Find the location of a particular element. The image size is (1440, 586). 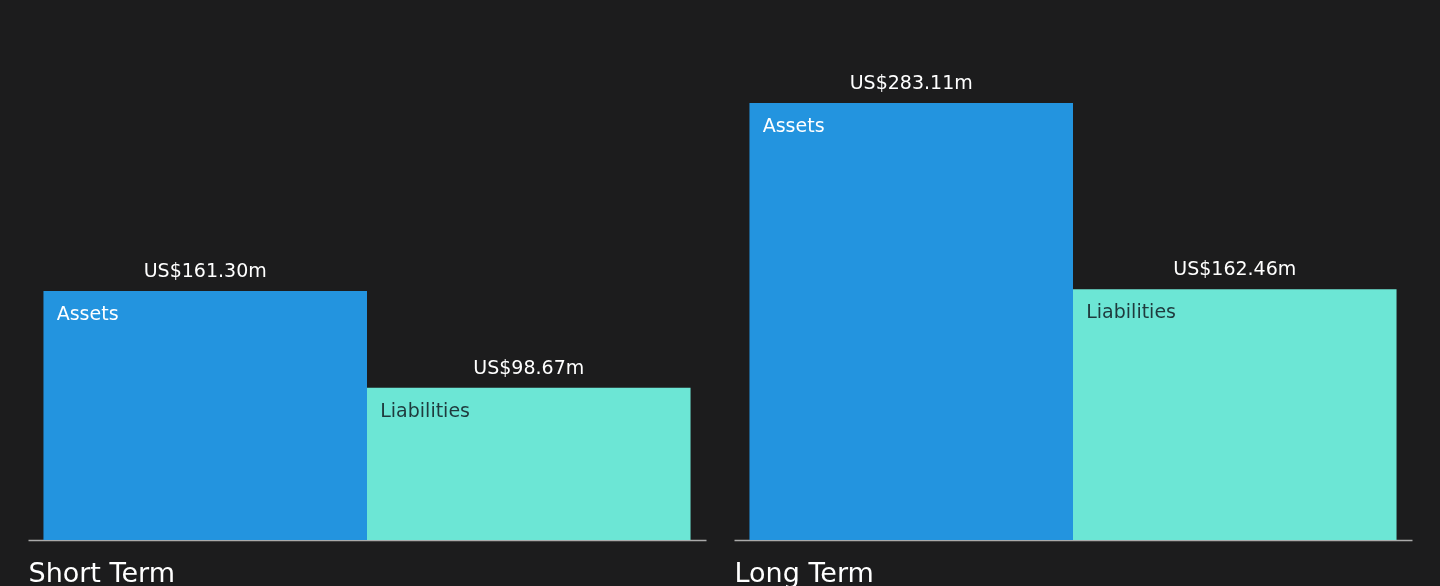

data-label: US$162.46m is located at coordinates (1235, 268).